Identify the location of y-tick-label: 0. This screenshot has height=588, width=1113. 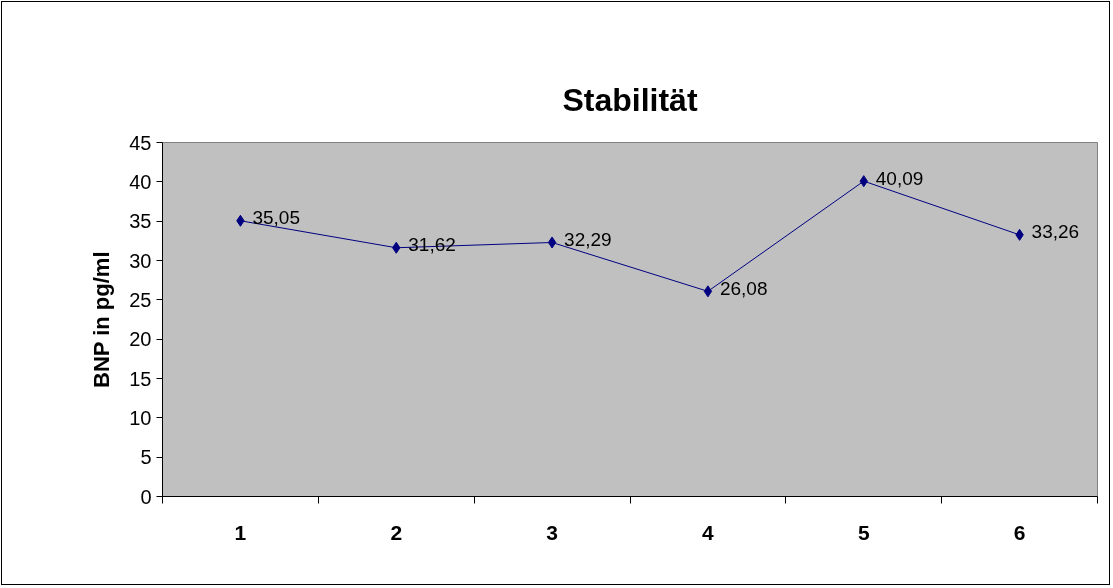
(146, 496).